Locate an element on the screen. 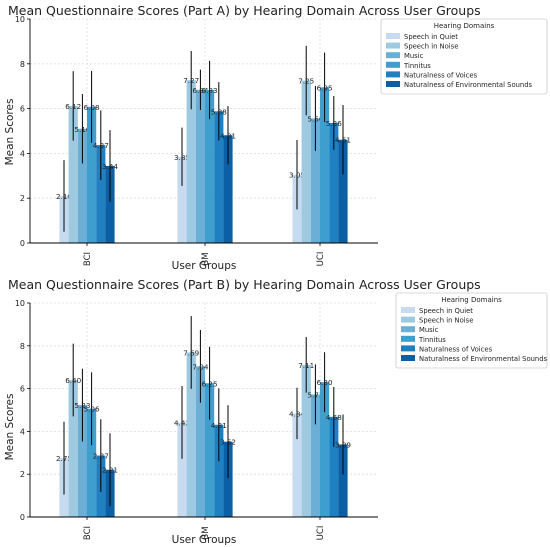  y-tick-label: 8 is located at coordinates (22, 64).